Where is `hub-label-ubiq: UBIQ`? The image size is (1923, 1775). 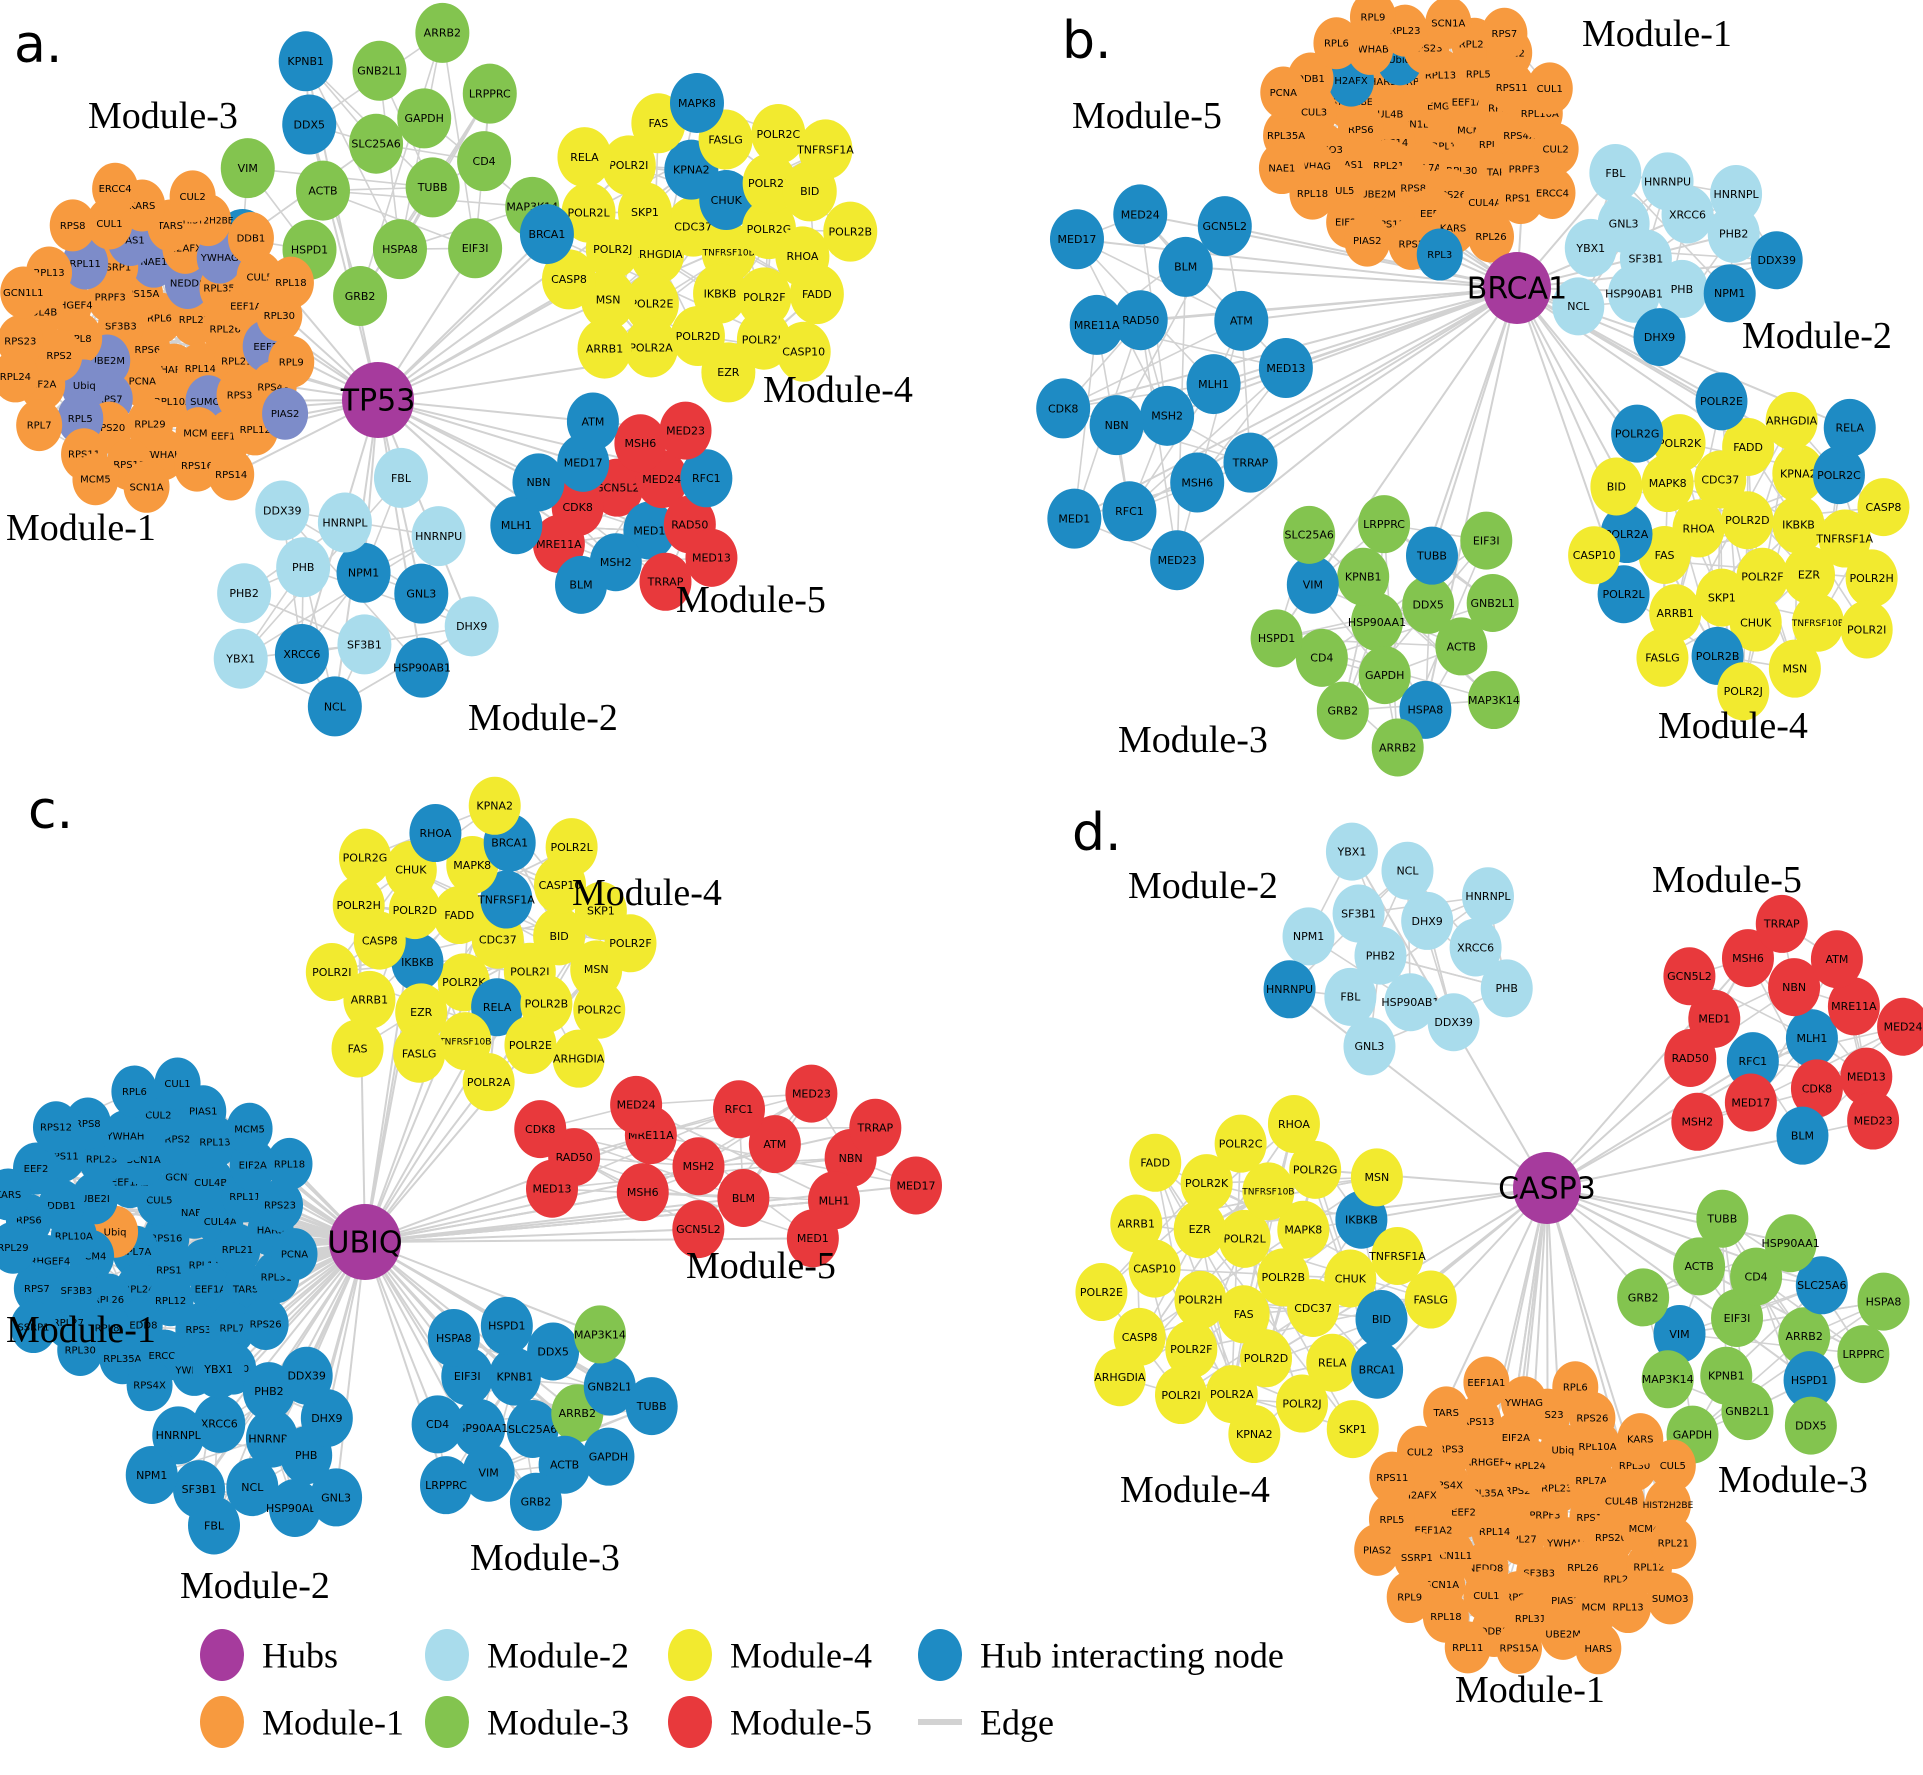 hub-label-ubiq: UBIQ is located at coordinates (365, 1243).